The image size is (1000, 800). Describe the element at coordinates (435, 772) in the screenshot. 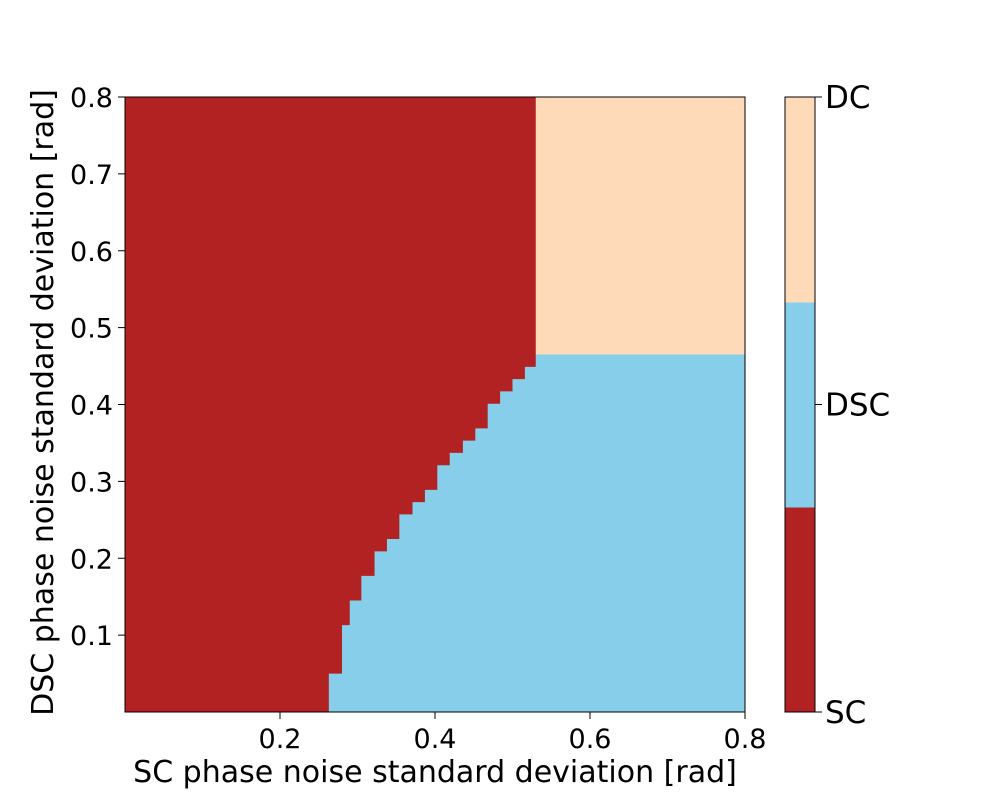

I see `x-axis-label: SC phase noise standard deviation [rad]` at that location.